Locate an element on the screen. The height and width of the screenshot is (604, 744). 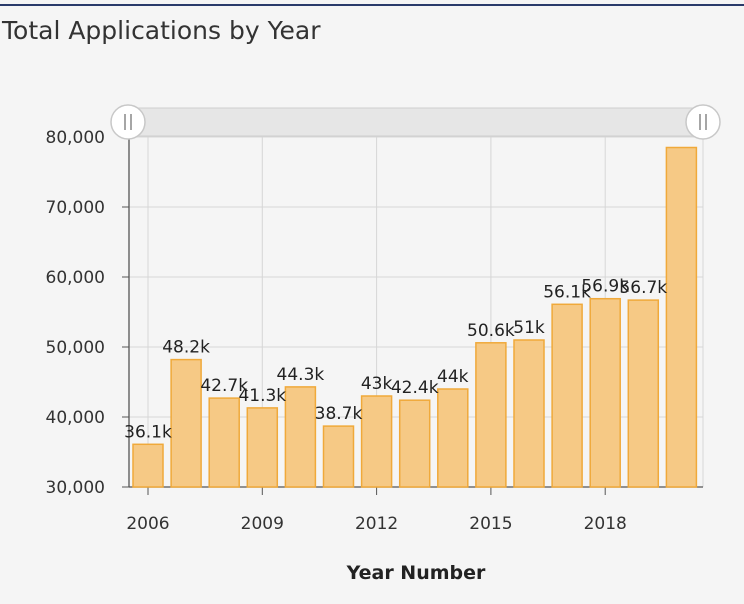
chart-title: Total Applications by Year is located at coordinates (161, 30).